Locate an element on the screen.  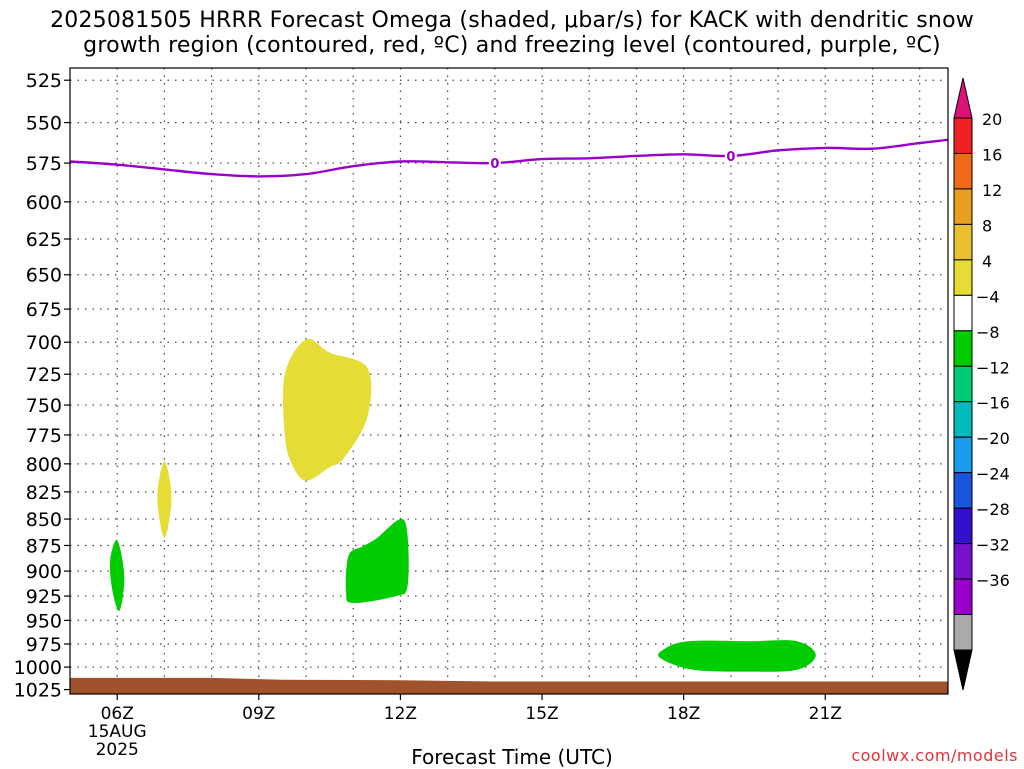
y-tick-label: 750 is located at coordinates (44, 406).